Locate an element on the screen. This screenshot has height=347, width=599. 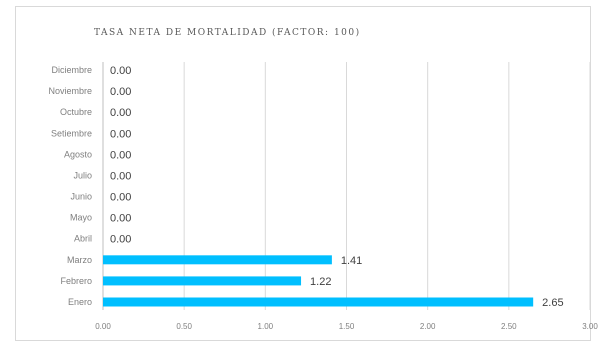
category-label: Junio is located at coordinates (81, 197).